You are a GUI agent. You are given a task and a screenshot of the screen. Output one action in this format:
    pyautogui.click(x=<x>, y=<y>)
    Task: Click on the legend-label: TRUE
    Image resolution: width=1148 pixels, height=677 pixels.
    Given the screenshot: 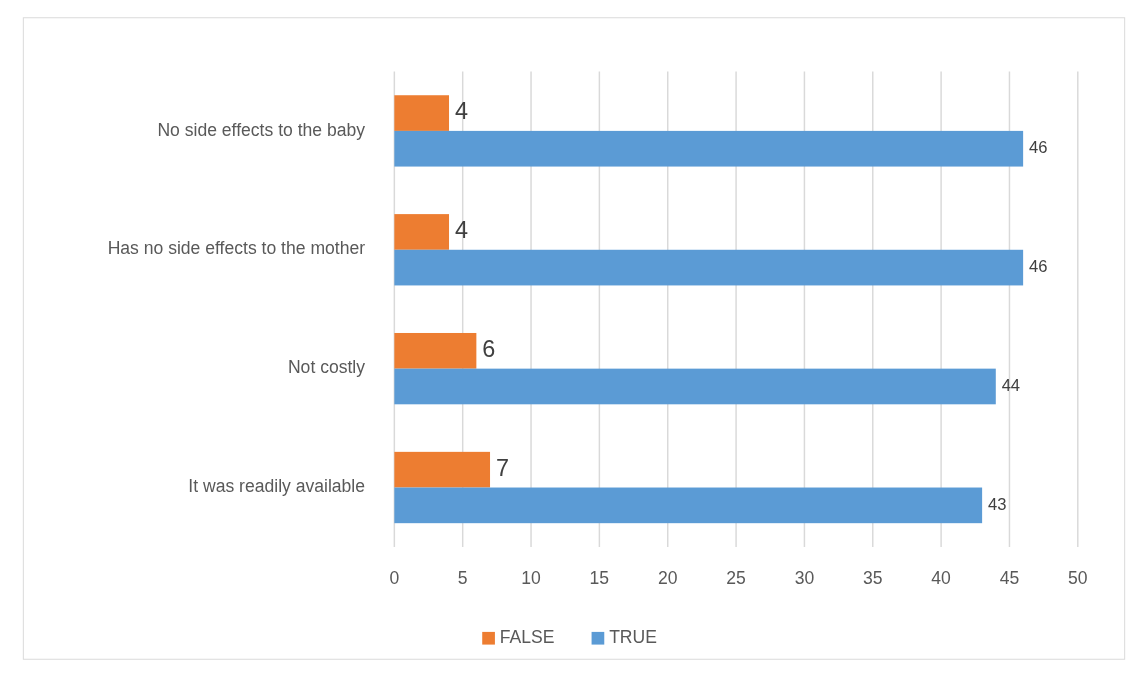 What is the action you would take?
    pyautogui.click(x=633, y=637)
    